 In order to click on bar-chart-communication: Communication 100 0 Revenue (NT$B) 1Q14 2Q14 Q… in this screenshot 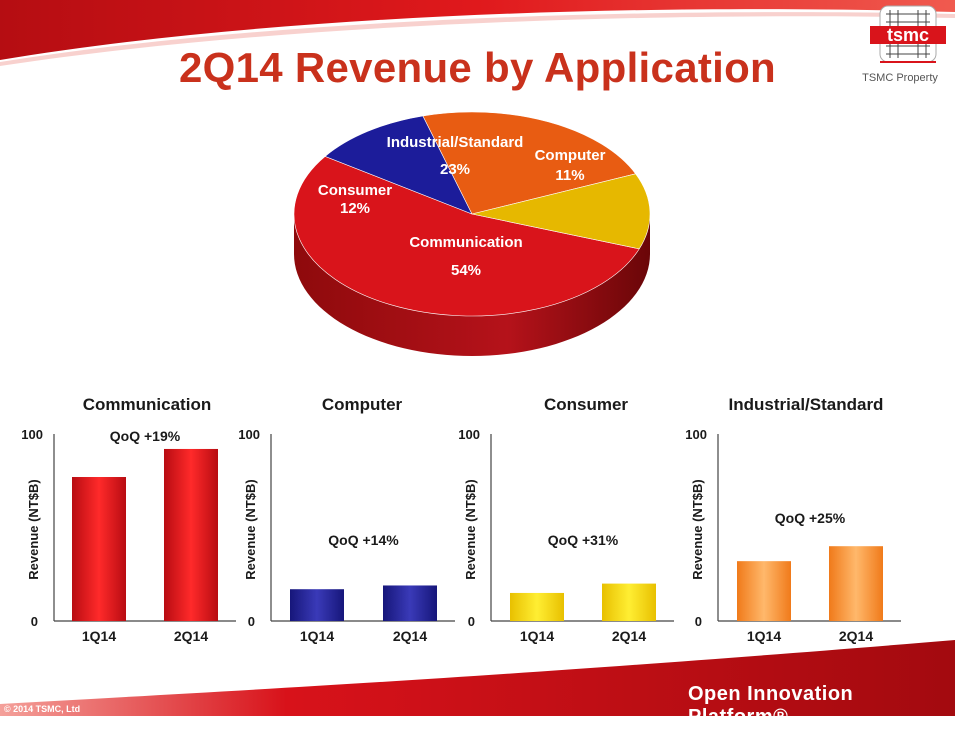, I will do `click(128, 519)`.